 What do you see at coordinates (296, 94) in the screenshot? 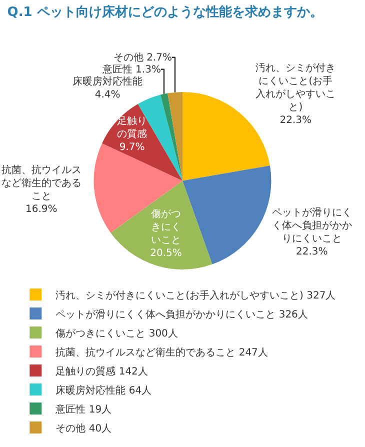
I see `data-label: 汚れ、シミが付きにくいこと(お手入れがしやすいこと) 22.3%` at bounding box center [296, 94].